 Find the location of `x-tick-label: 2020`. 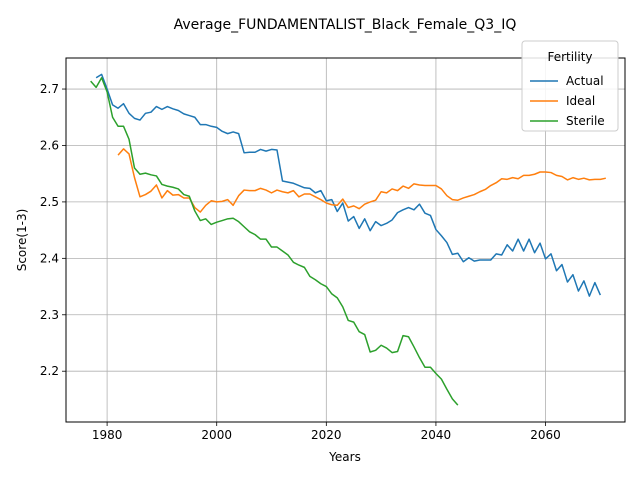

x-tick-label: 2020 is located at coordinates (326, 435).